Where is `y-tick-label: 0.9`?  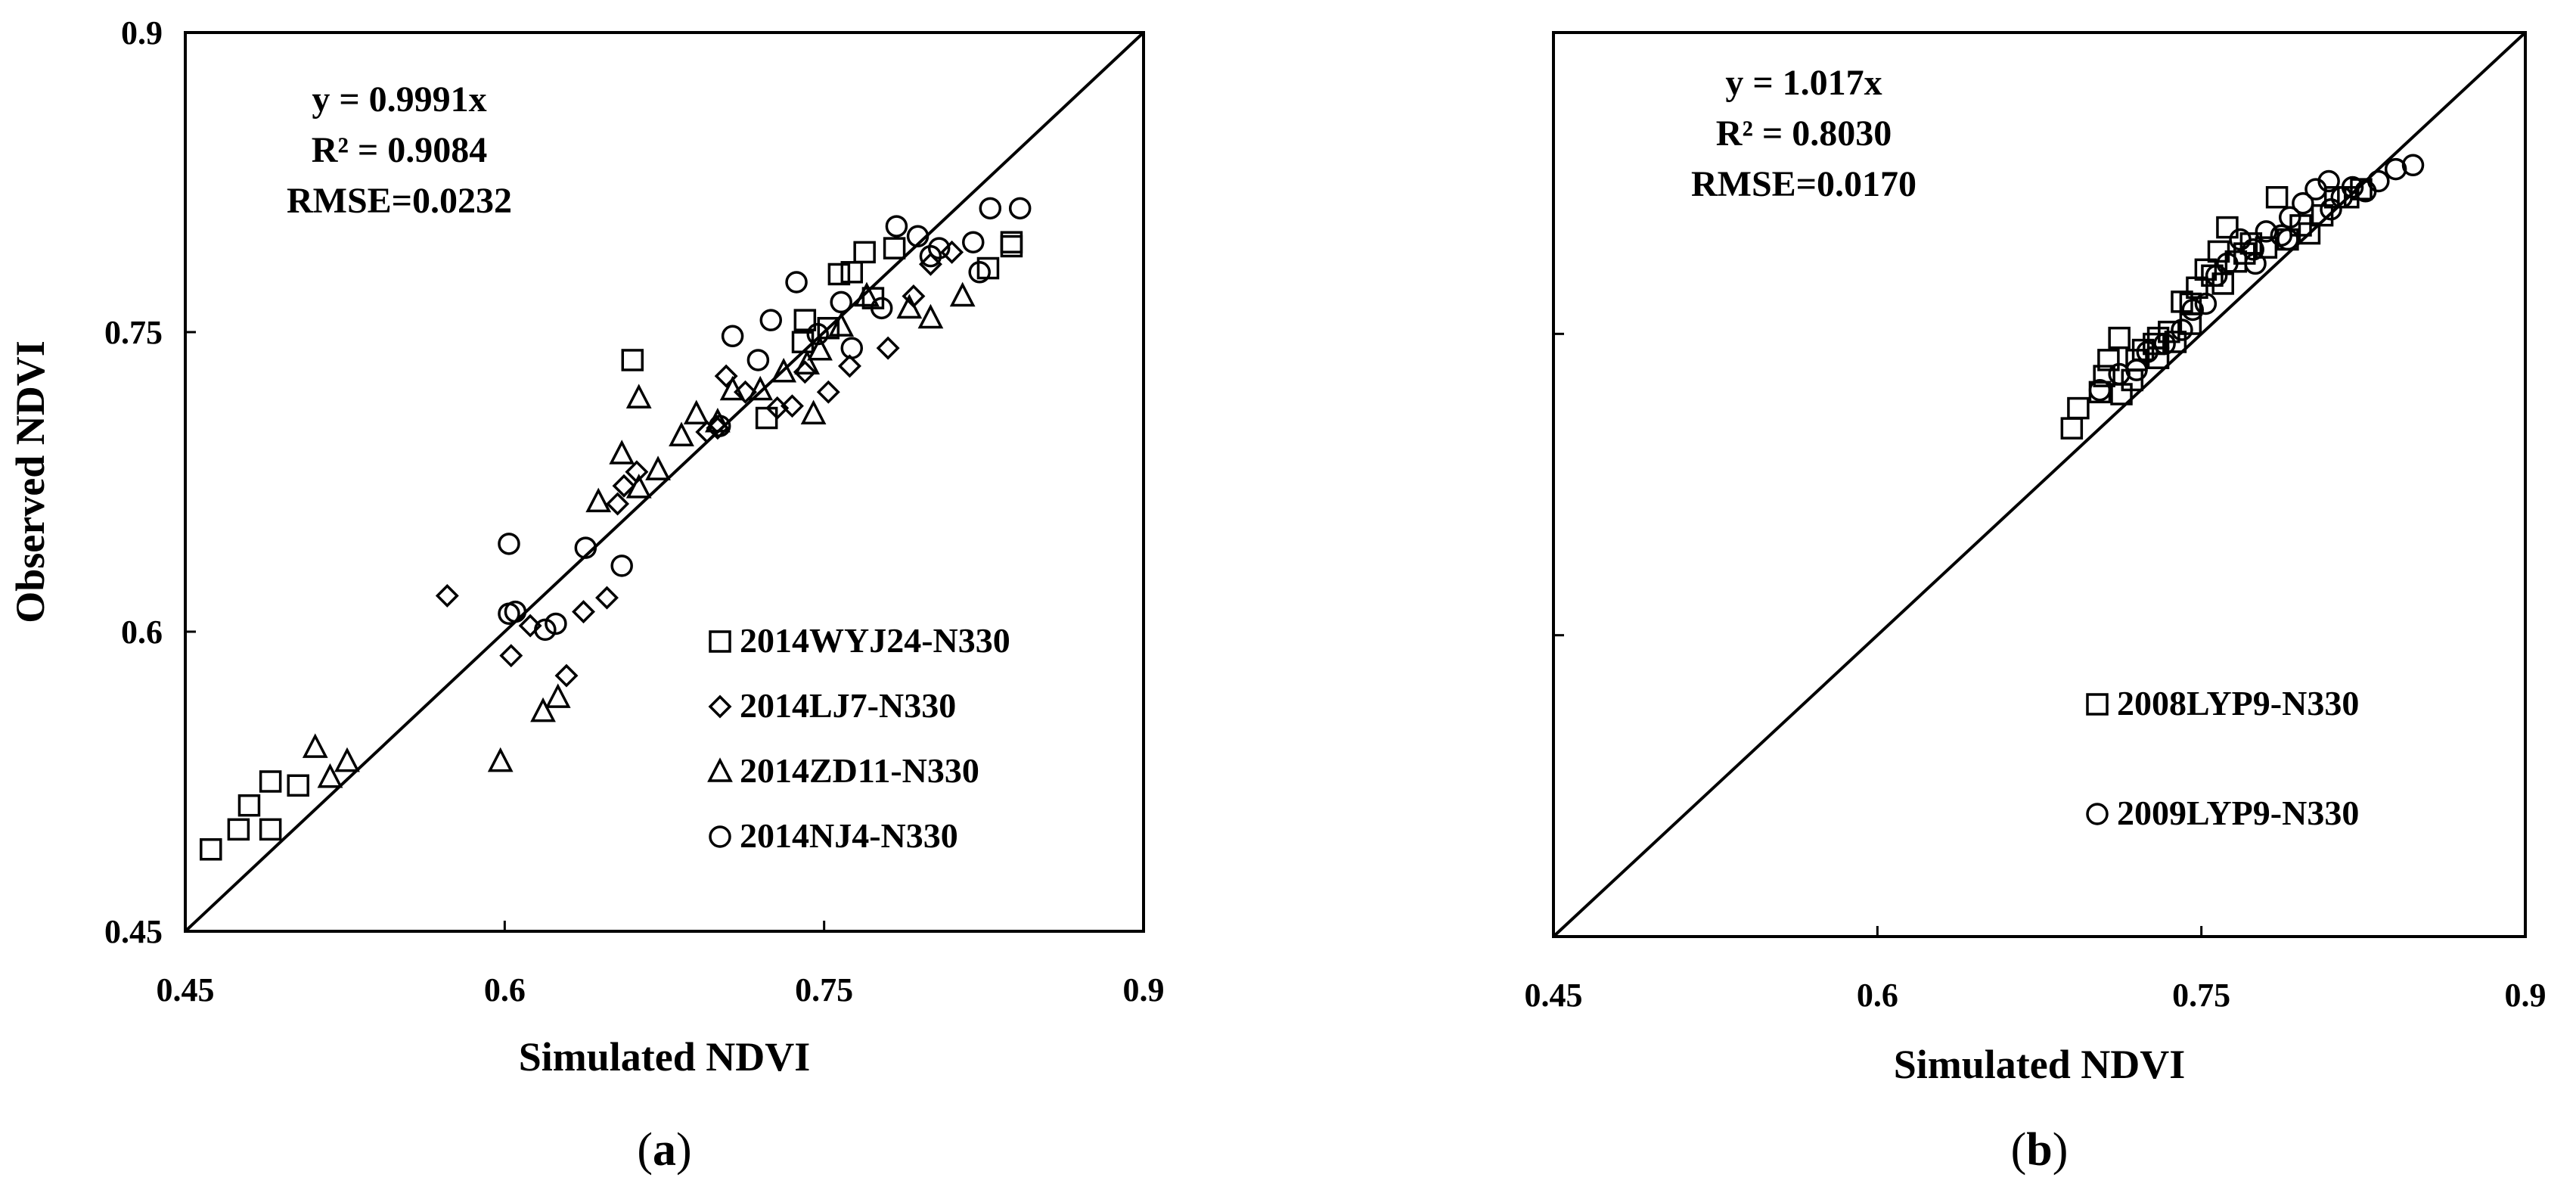 y-tick-label: 0.9 is located at coordinates (142, 32).